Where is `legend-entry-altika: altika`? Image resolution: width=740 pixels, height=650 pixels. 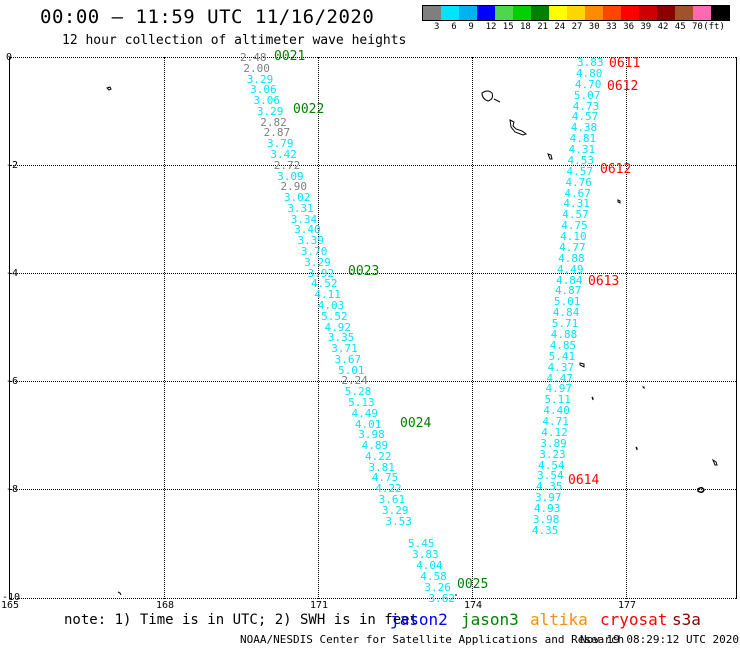
legend-entry-altika: altika is located at coordinates (559, 619).